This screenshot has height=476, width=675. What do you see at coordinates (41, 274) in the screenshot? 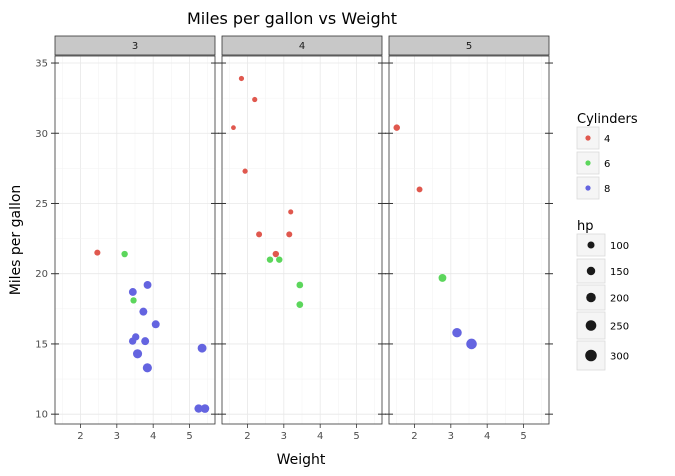
I see `y-tick-label: 20` at bounding box center [41, 274].